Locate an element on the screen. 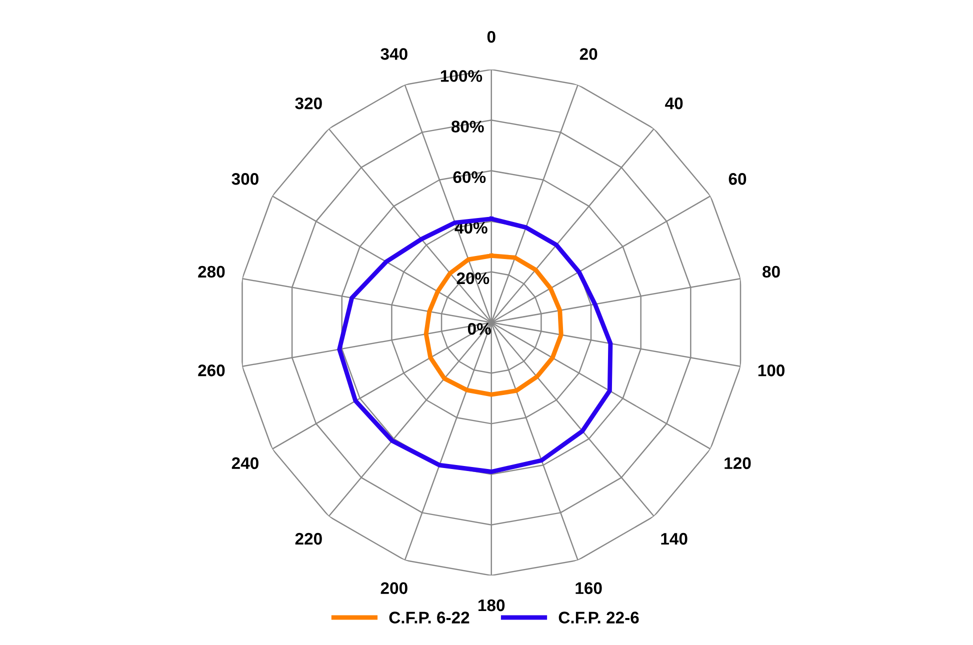  legend-label: C.F.P. 22-6 is located at coordinates (598, 618).